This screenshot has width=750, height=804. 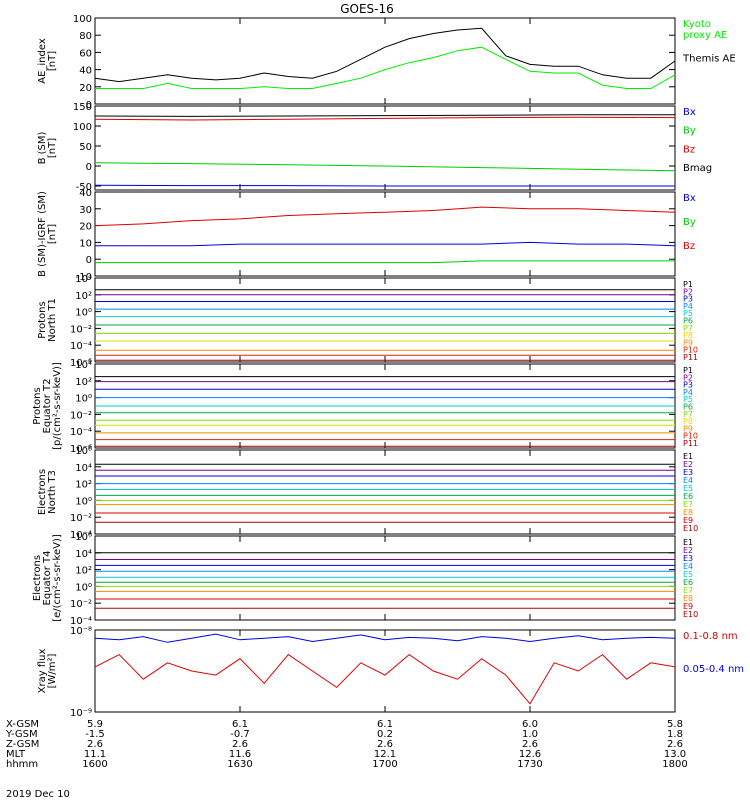 What do you see at coordinates (689, 222) in the screenshot?
I see `legend-label: By` at bounding box center [689, 222].